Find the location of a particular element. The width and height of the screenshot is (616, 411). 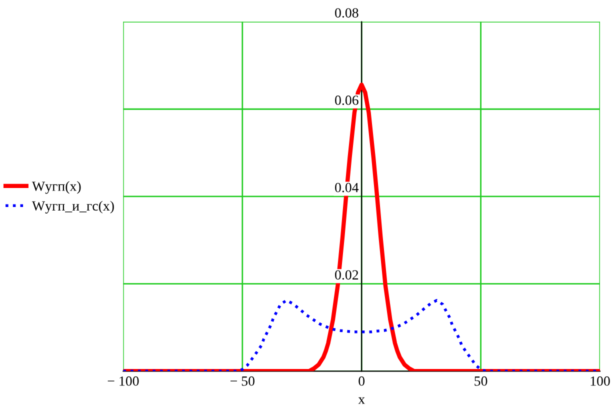

y-tick-label: 0.06 is located at coordinates (346, 100).